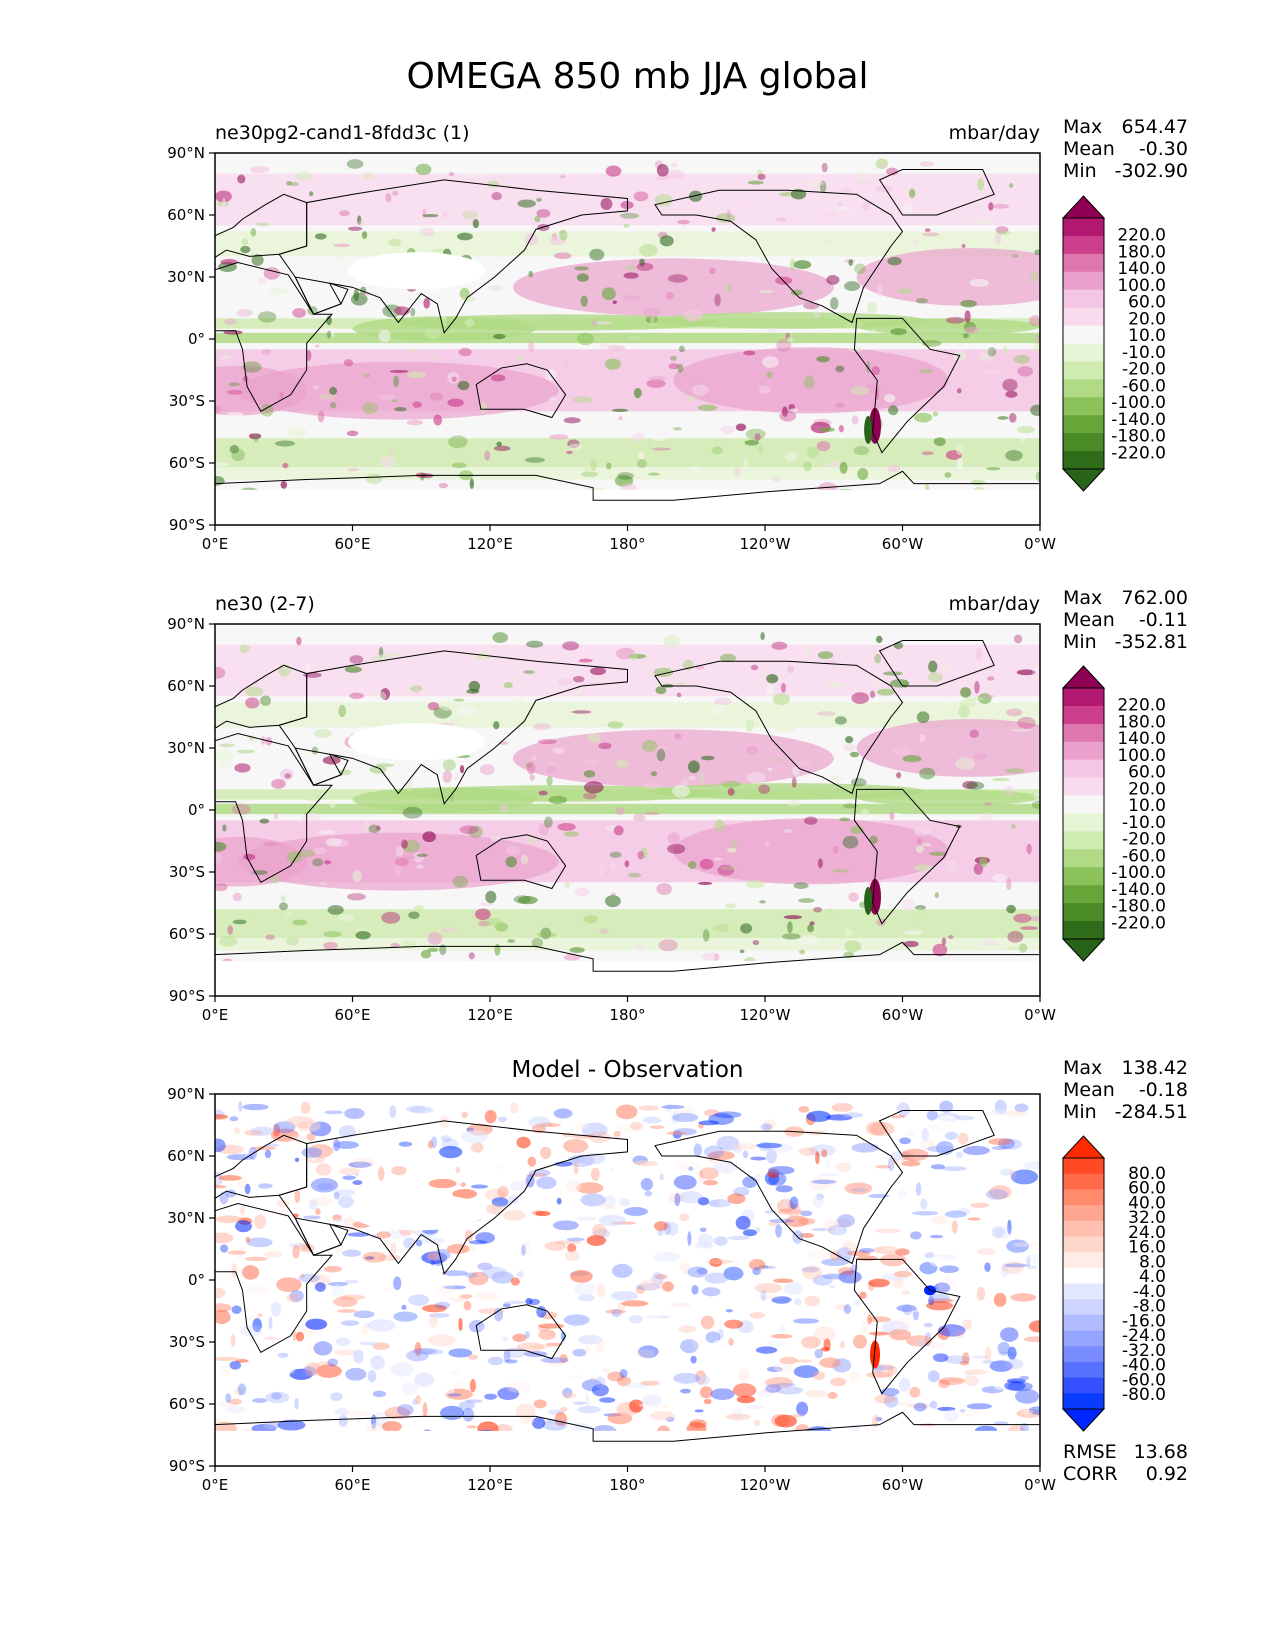 This screenshot has height=1650, width=1275. I want to click on colorbar-label: 20.0, so click(1147, 319).